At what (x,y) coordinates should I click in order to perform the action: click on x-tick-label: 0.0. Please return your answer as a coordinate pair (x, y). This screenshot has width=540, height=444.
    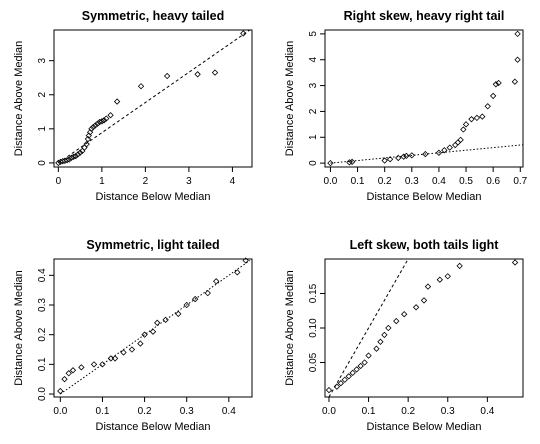
    Looking at the image, I should click on (60, 411).